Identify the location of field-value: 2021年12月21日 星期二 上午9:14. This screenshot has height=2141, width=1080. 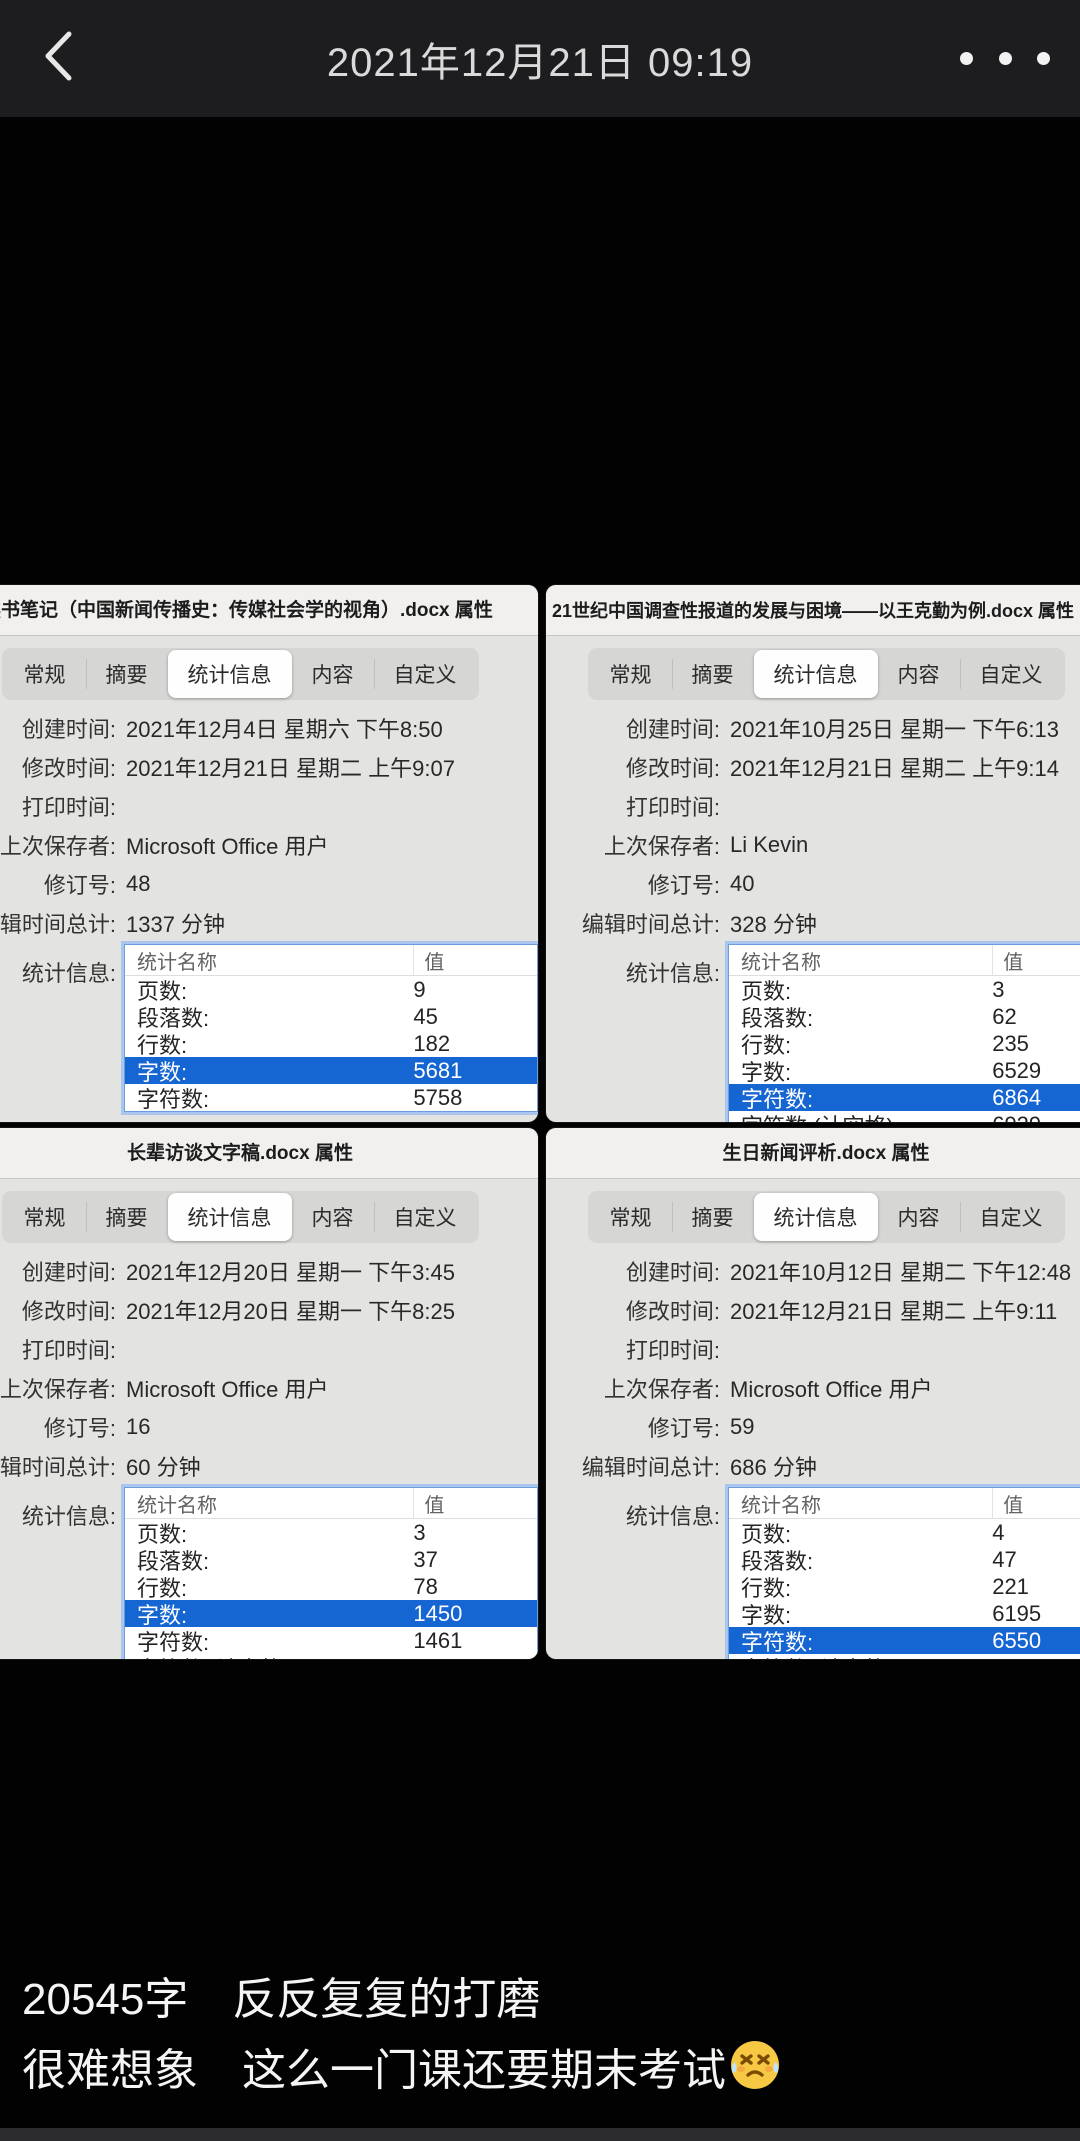
(894, 768).